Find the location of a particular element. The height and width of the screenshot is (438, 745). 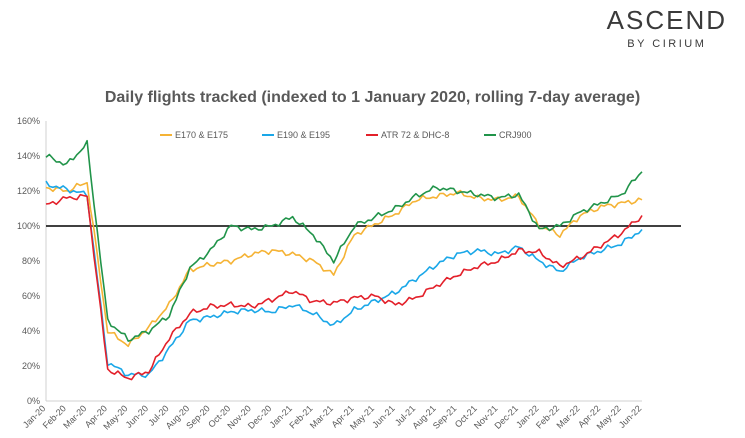

x-tick-label: Jun-22 is located at coordinates (630, 416).